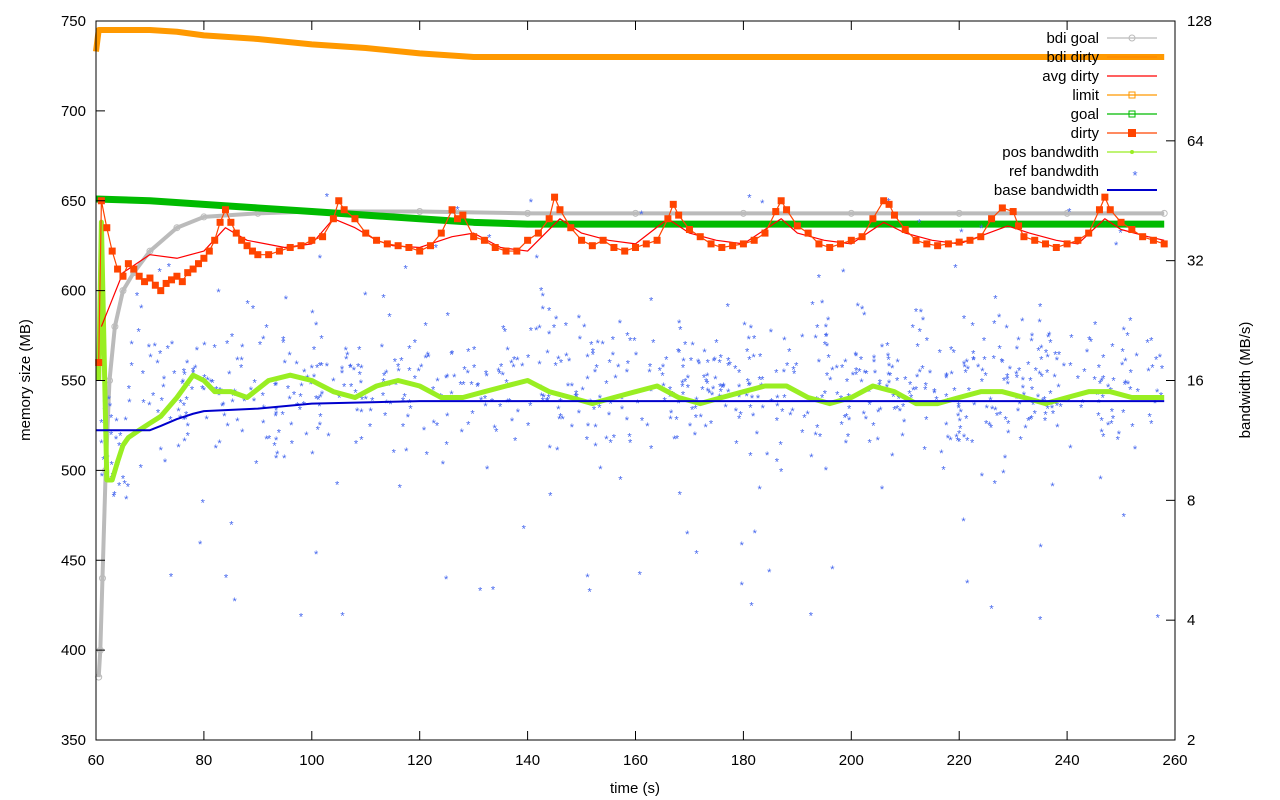  What do you see at coordinates (73, 111) in the screenshot?
I see `y-tick-label: 700` at bounding box center [73, 111].